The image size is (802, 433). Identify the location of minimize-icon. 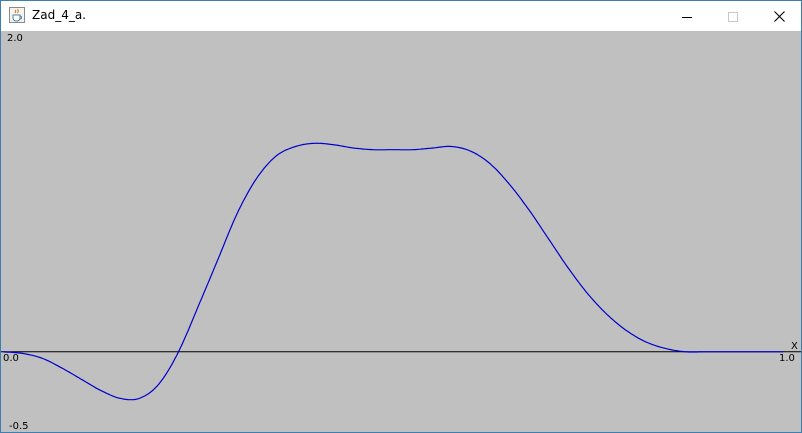
(687, 16).